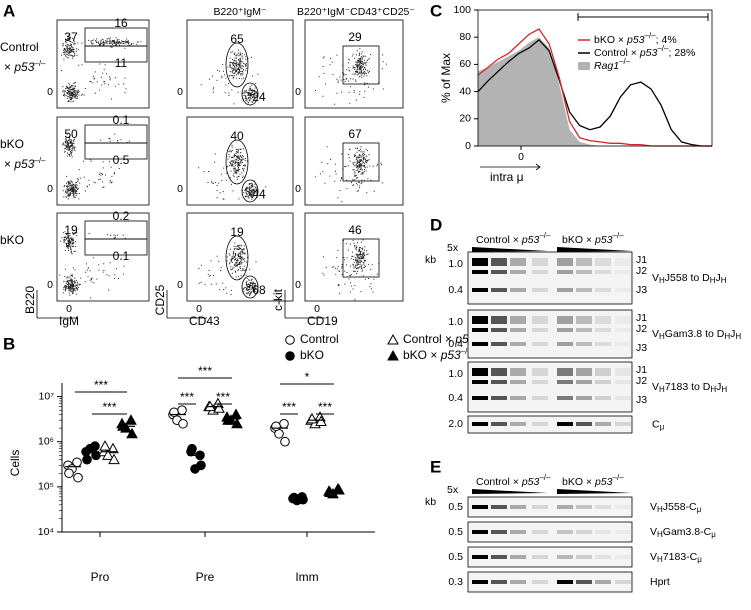 This screenshot has width=751, height=610. Describe the element at coordinates (660, 582) in the screenshot. I see `gel-label: Hprt` at that location.